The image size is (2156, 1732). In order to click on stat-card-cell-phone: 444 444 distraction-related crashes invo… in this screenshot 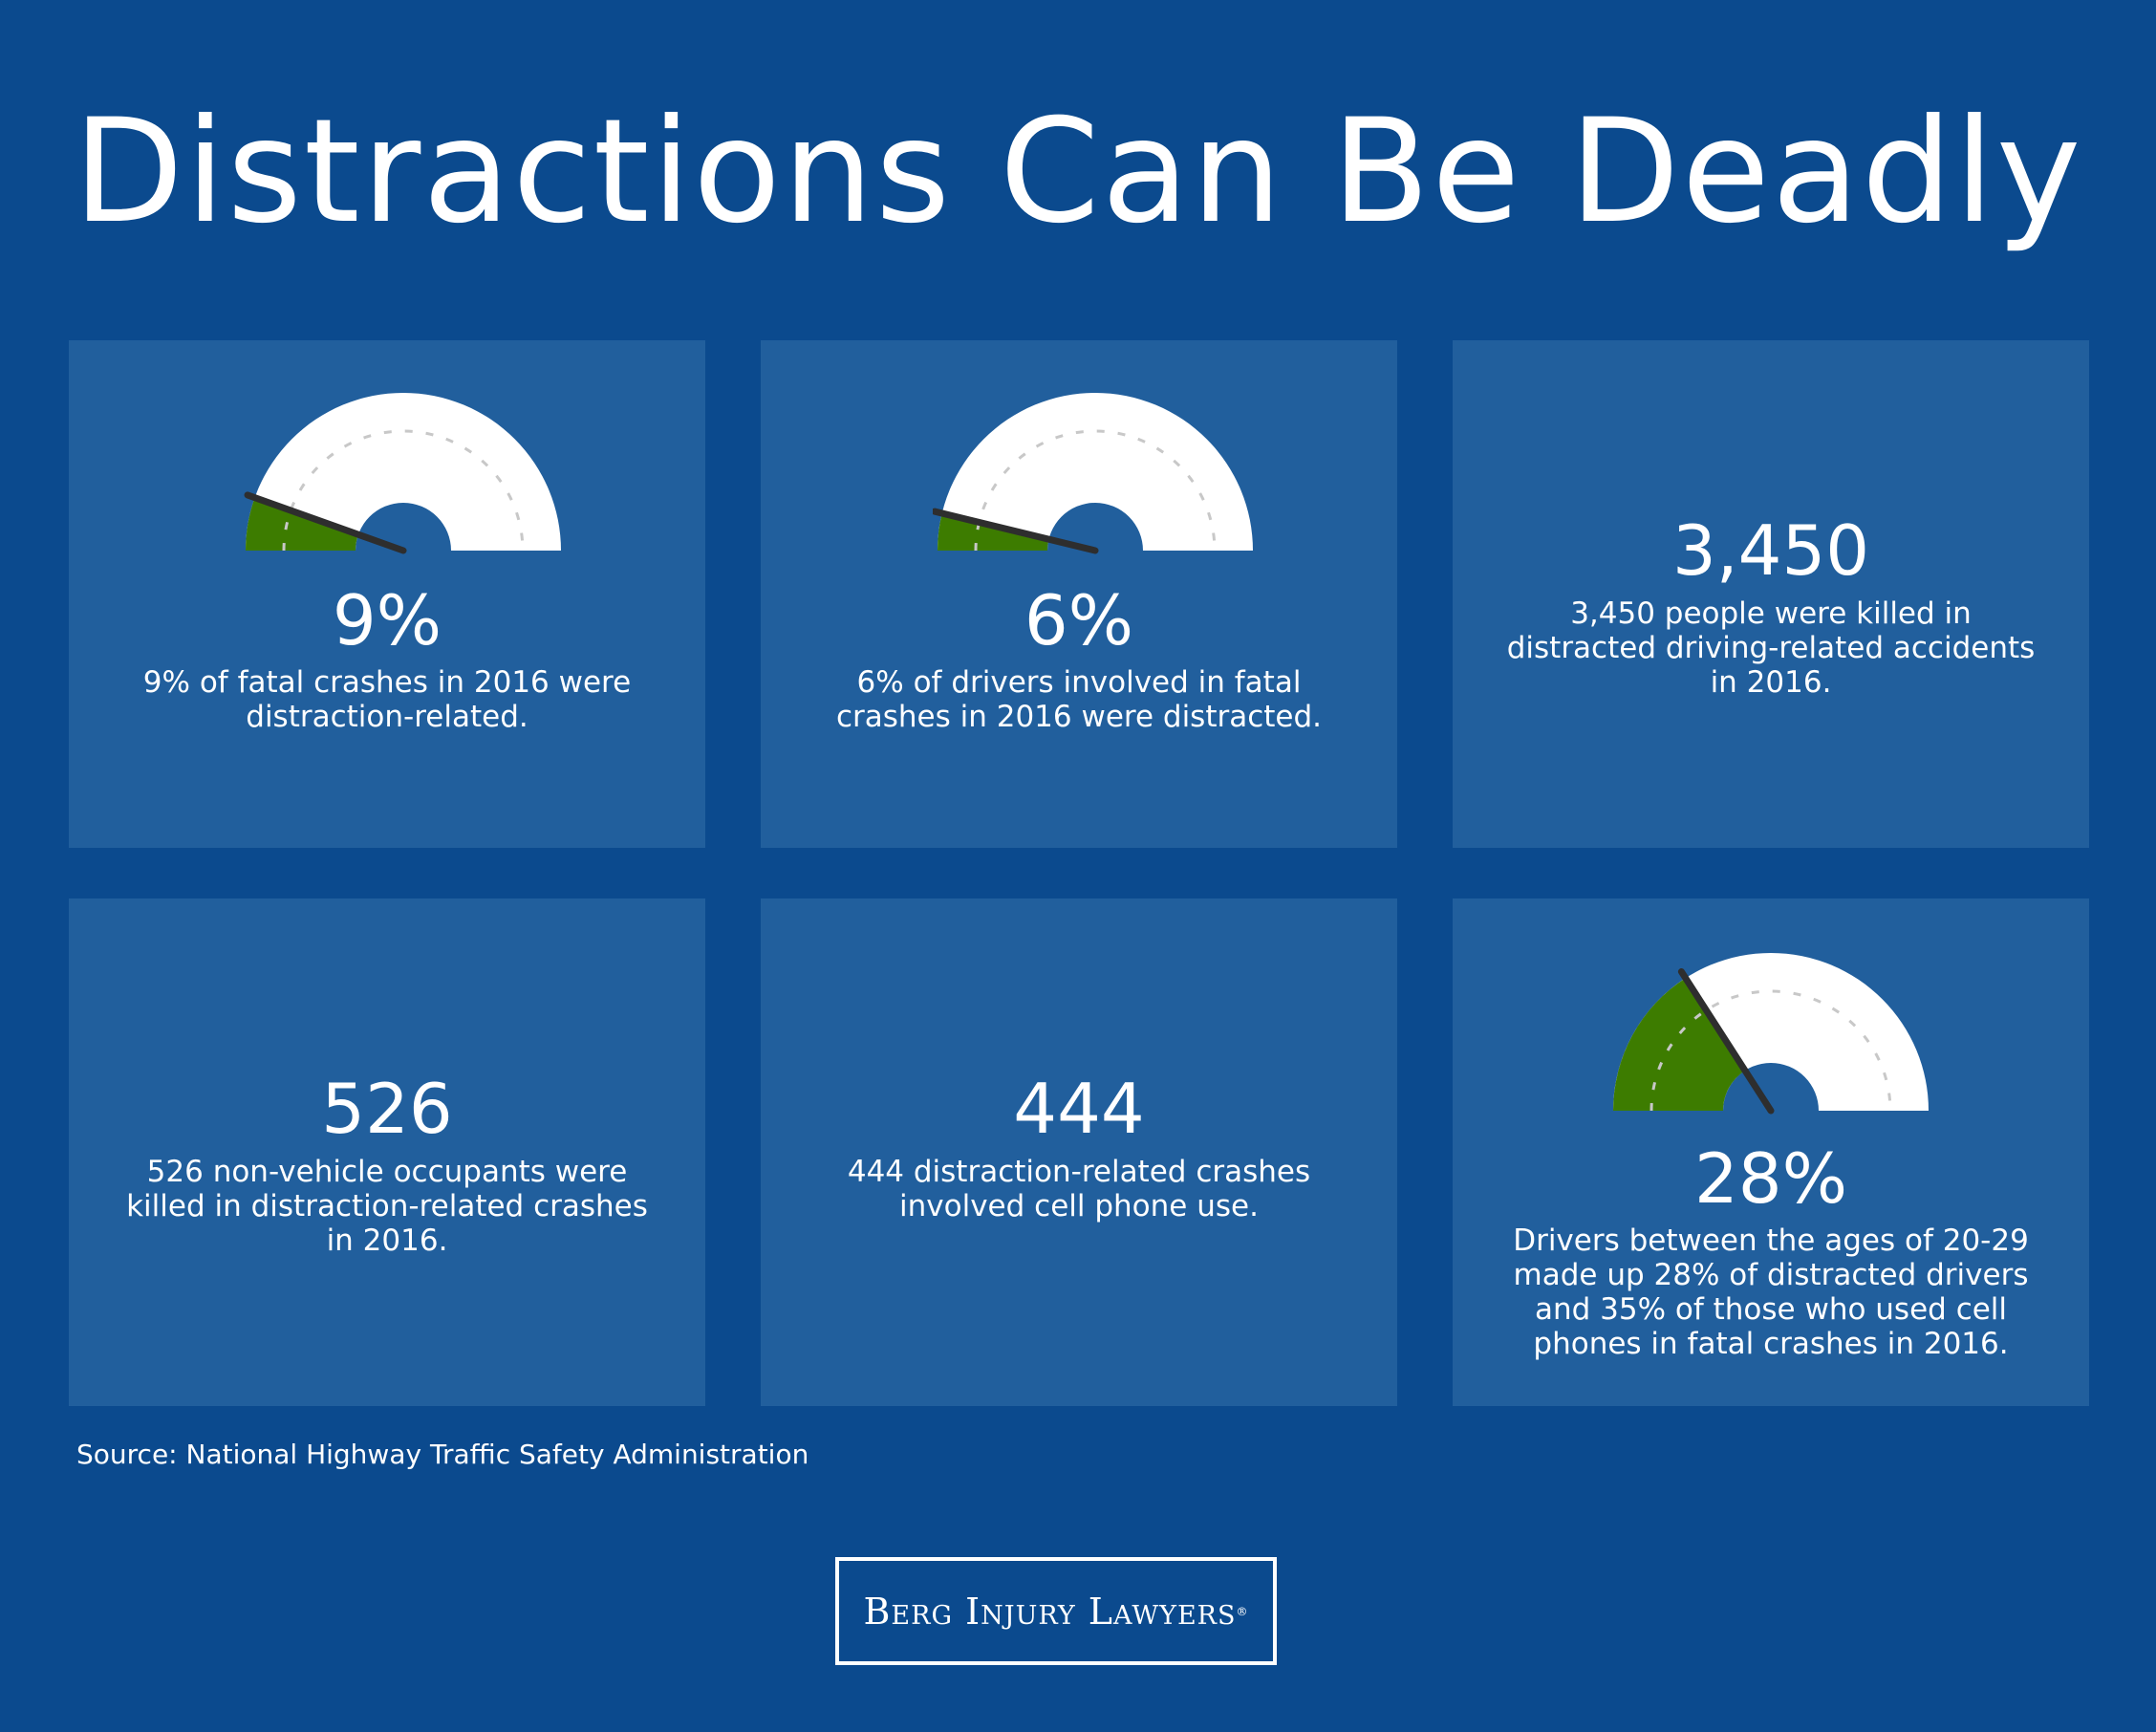, I will do `click(1079, 1152)`.